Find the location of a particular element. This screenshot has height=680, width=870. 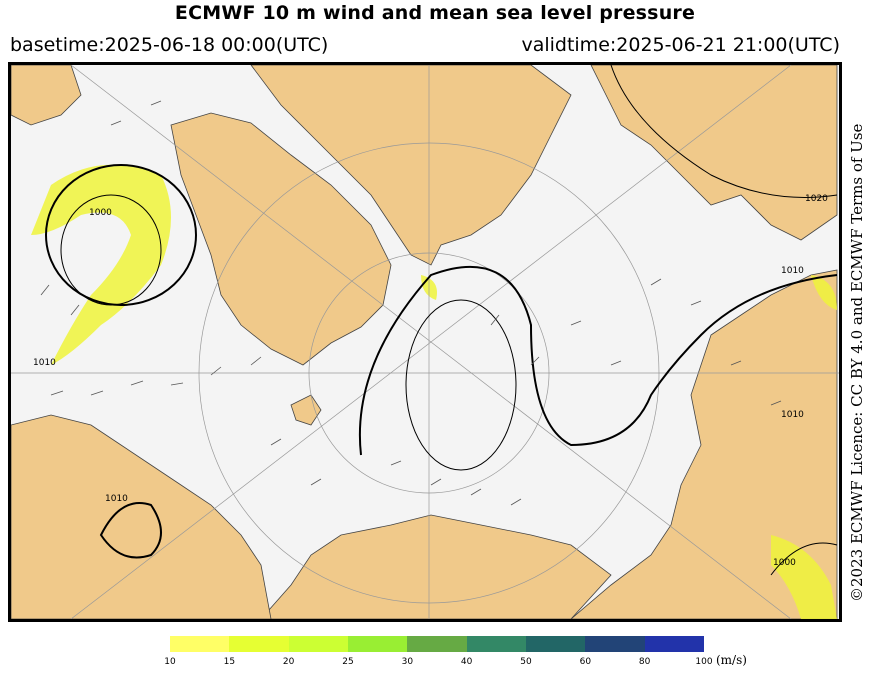

isobar-label-1010-right: 1010 is located at coordinates (792, 271).